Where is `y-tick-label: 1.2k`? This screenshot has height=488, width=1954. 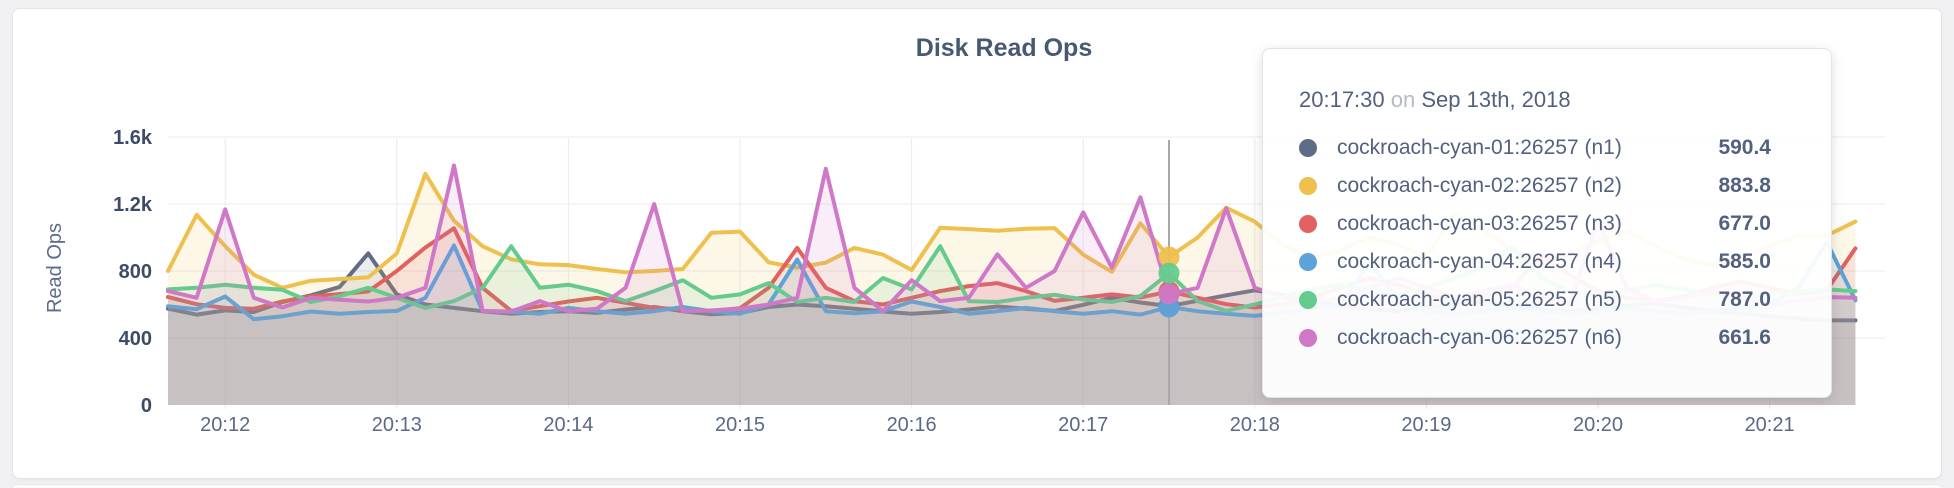
y-tick-label: 1.2k is located at coordinates (133, 205).